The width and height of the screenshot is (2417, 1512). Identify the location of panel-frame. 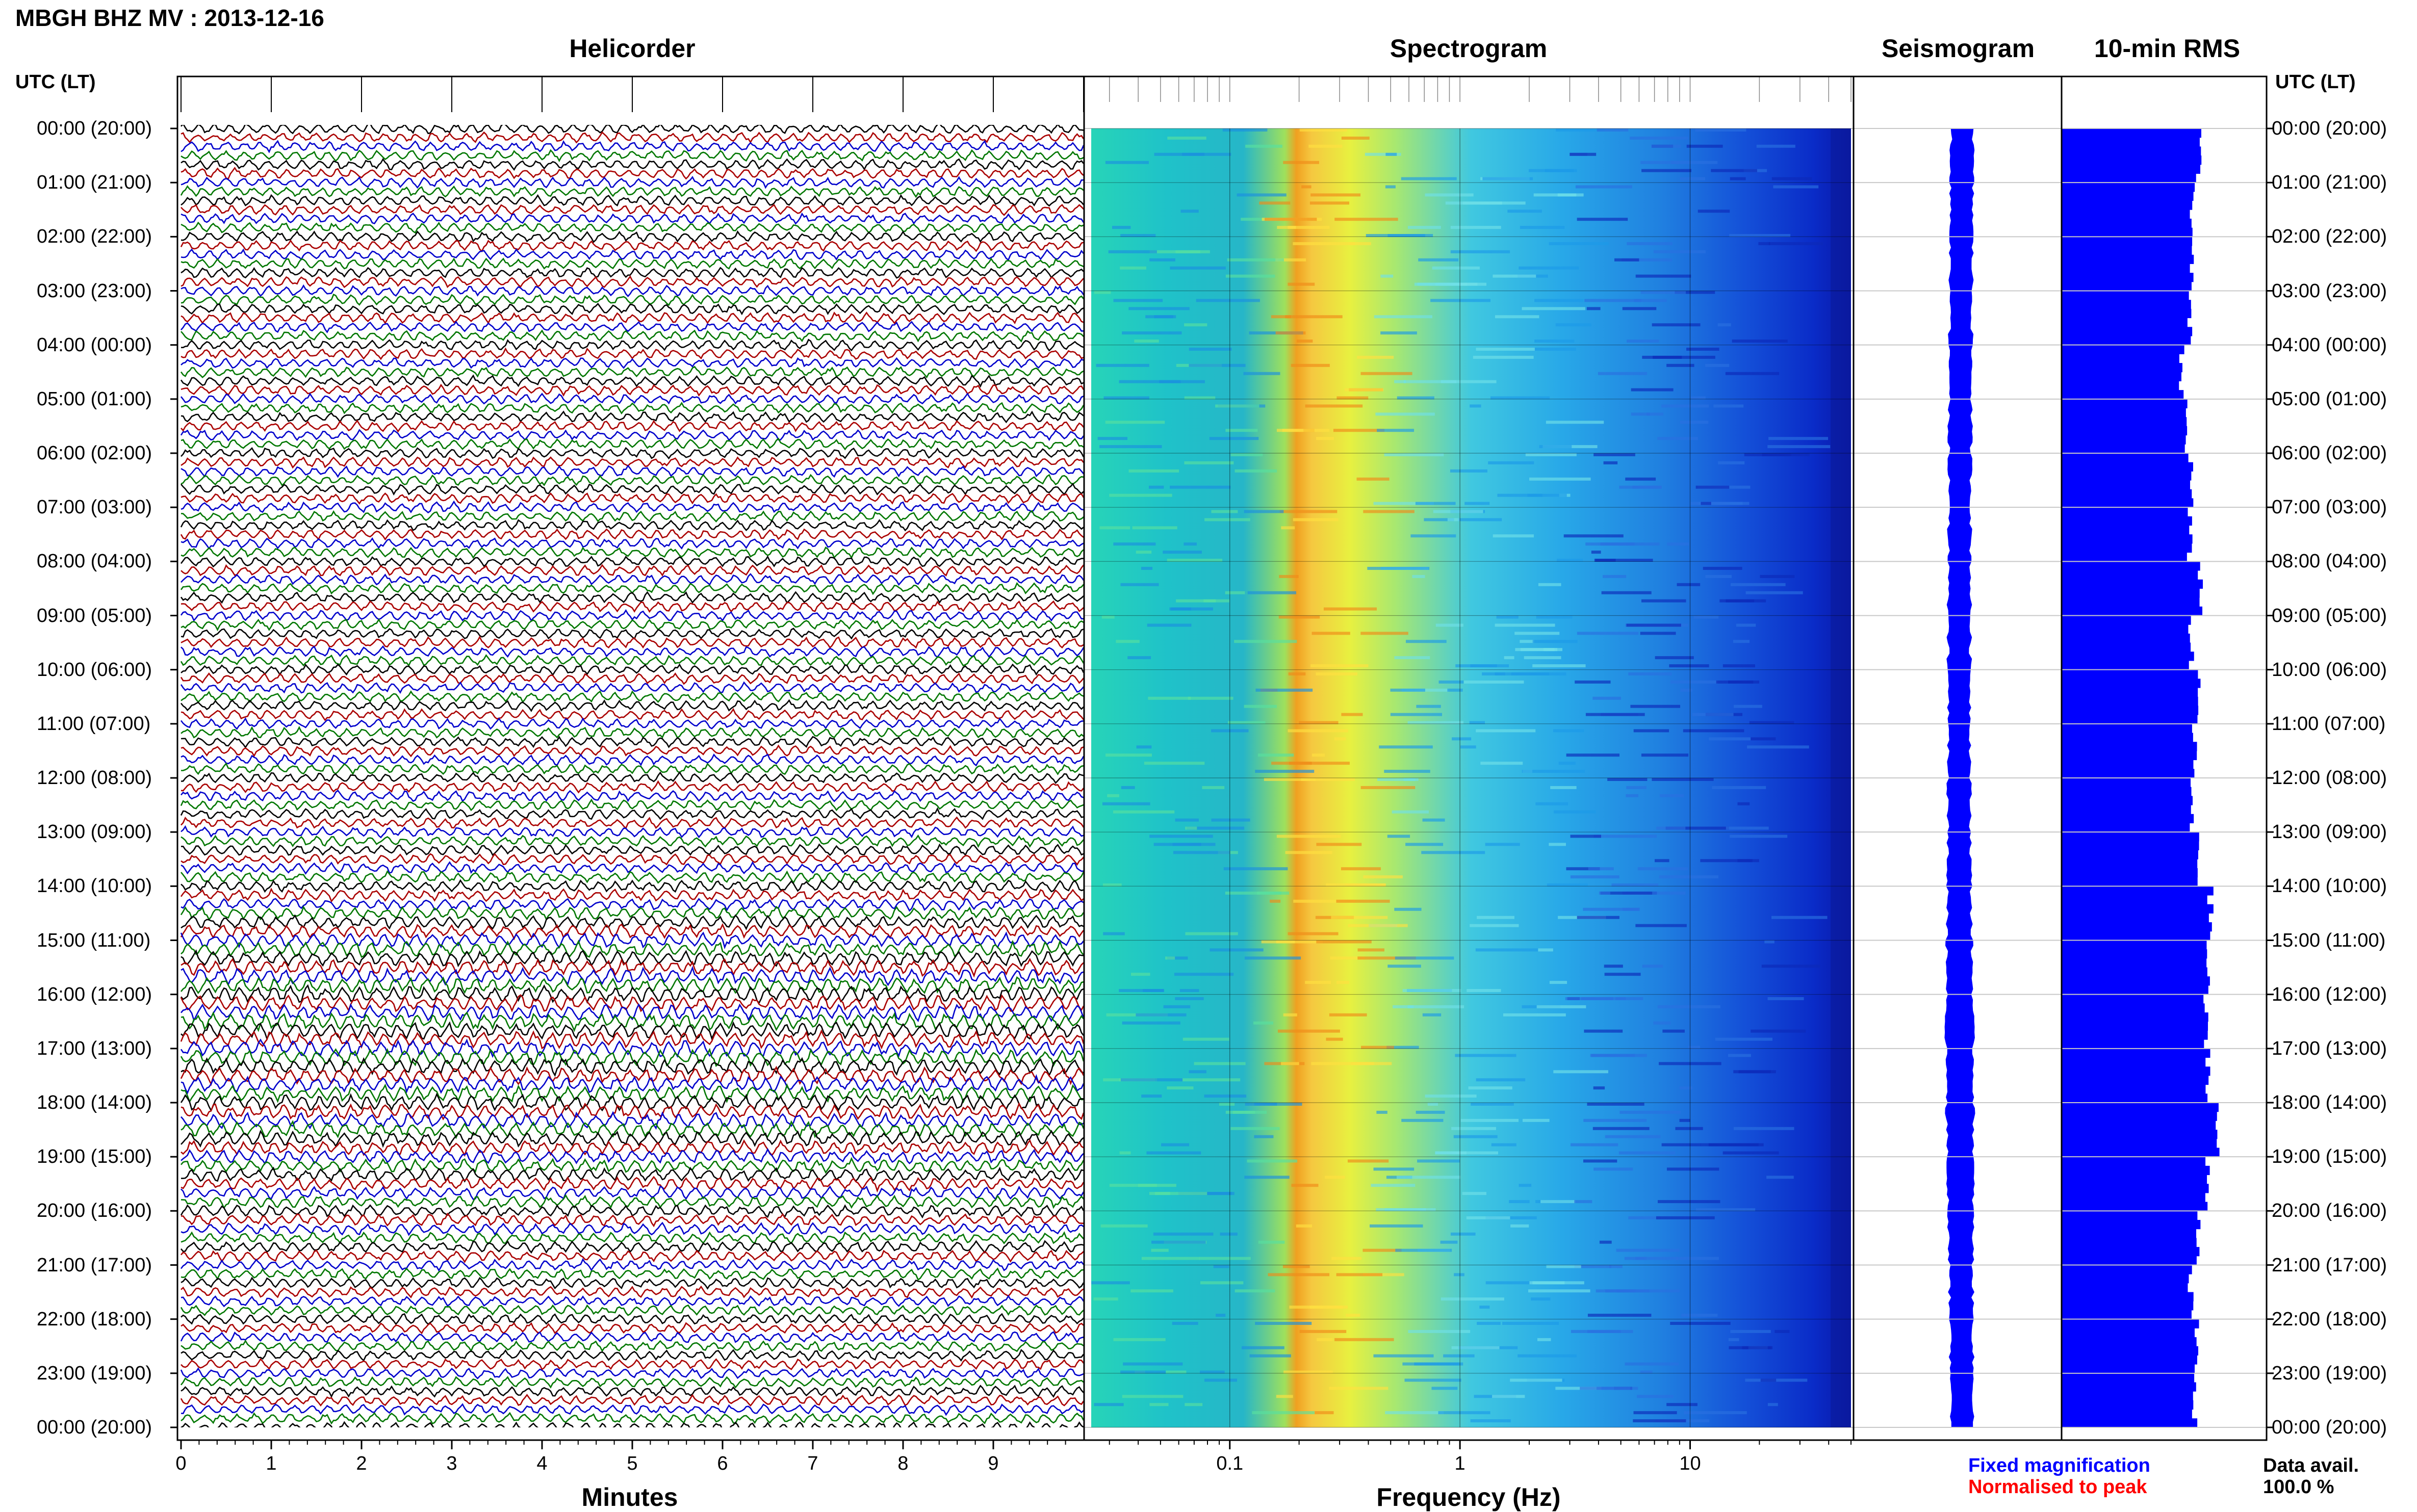
(2164, 758).